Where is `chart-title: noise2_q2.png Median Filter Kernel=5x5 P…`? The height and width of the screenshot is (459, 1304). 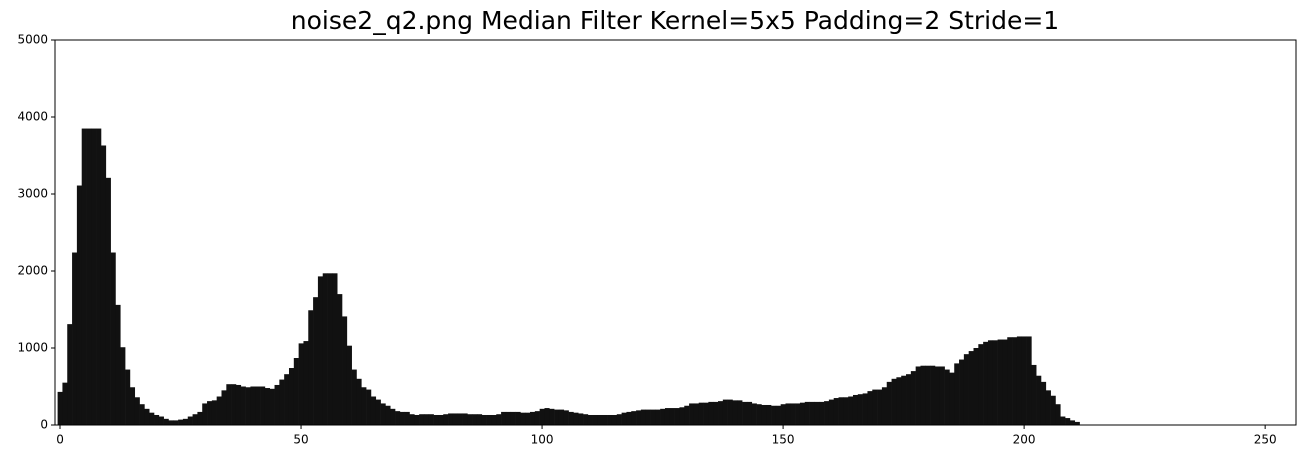
chart-title: noise2_q2.png Median Filter Kernel=5x5 P… is located at coordinates (675, 20).